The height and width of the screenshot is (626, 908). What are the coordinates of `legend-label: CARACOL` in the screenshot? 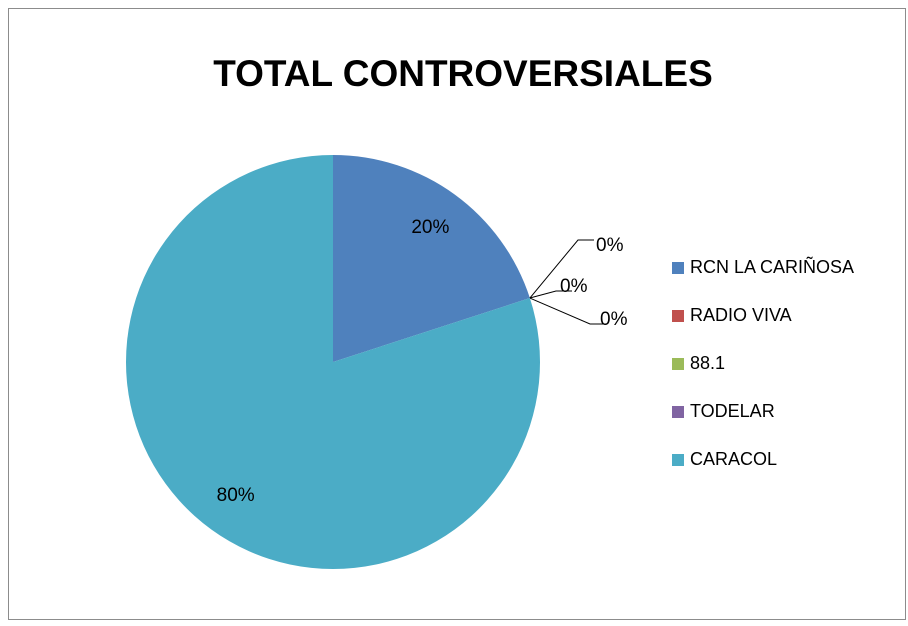 It's located at (733, 459).